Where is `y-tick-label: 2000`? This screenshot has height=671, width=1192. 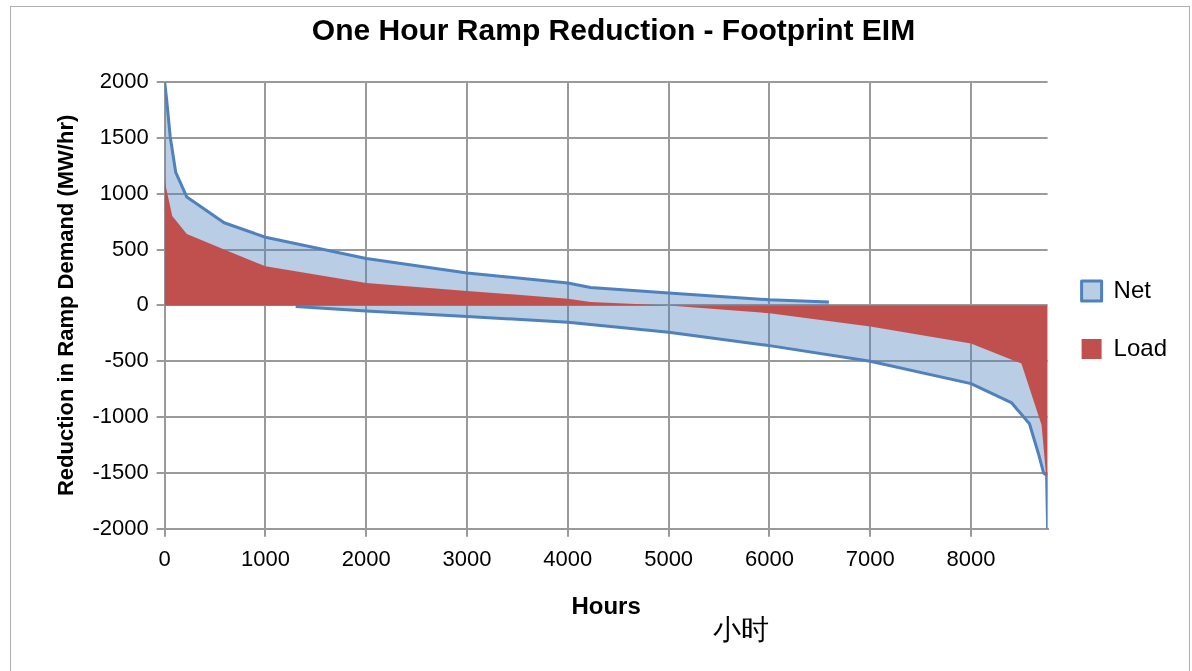
y-tick-label: 2000 is located at coordinates (124, 81).